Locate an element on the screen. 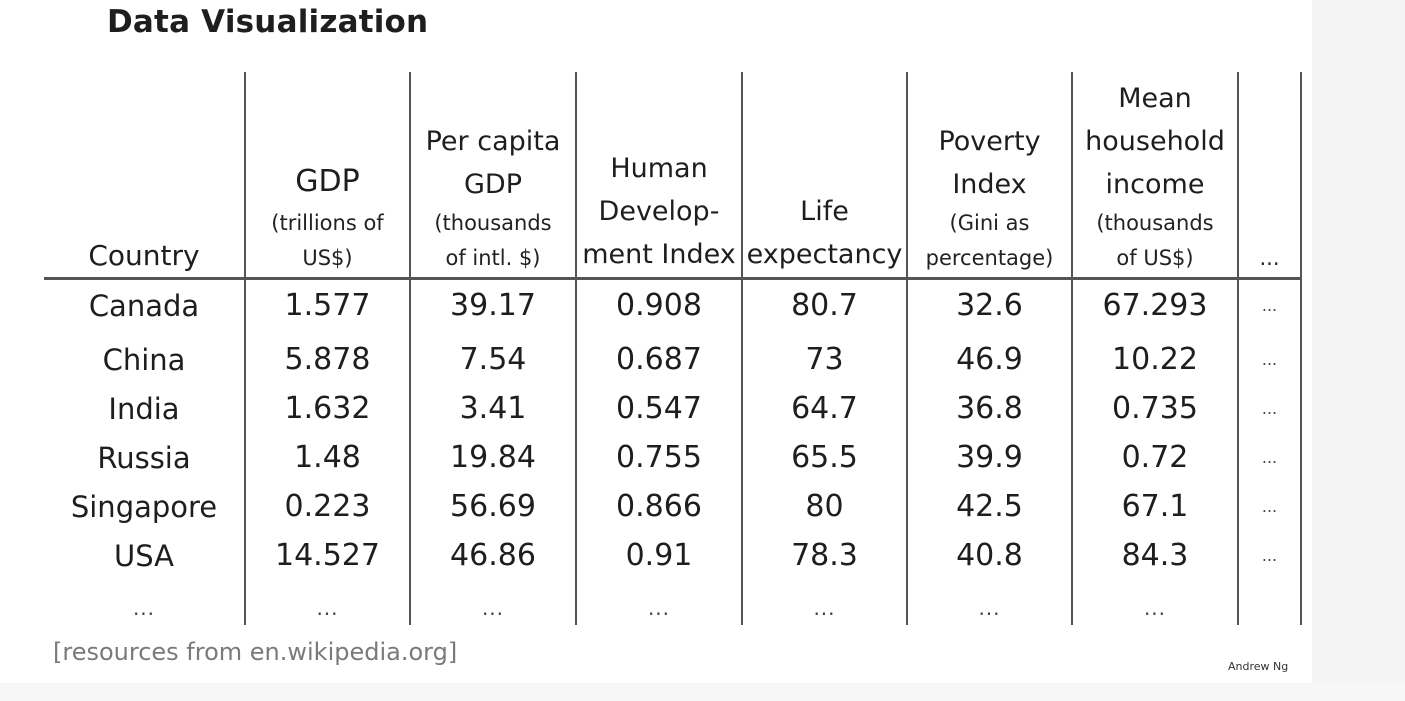 The image size is (1405, 701). column-header-line: Country is located at coordinates (144, 255).